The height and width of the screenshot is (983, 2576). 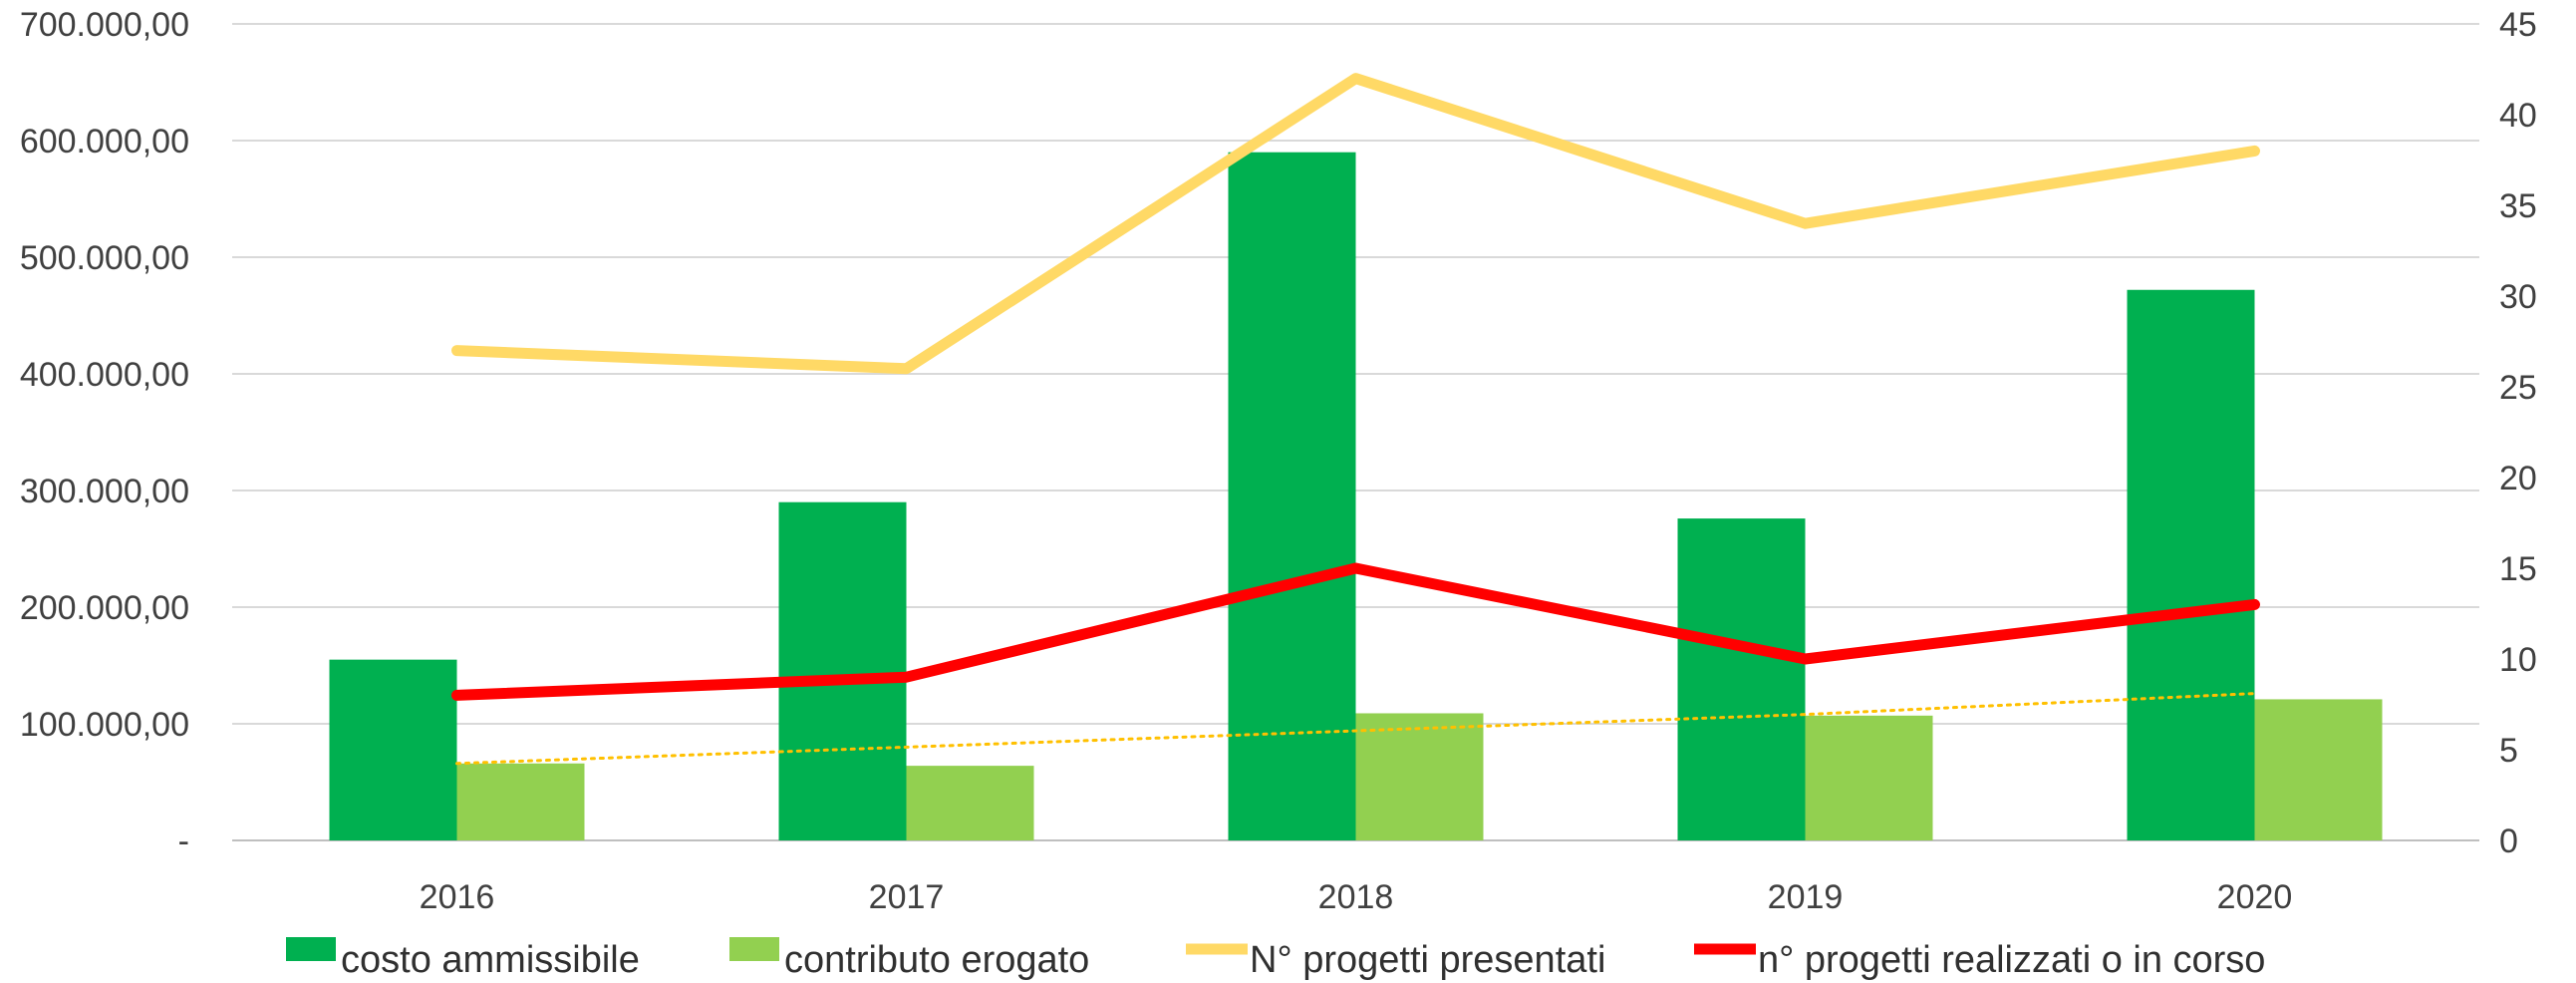 What do you see at coordinates (104, 375) in the screenshot?
I see `left-axis-tick-label: 400.000,00` at bounding box center [104, 375].